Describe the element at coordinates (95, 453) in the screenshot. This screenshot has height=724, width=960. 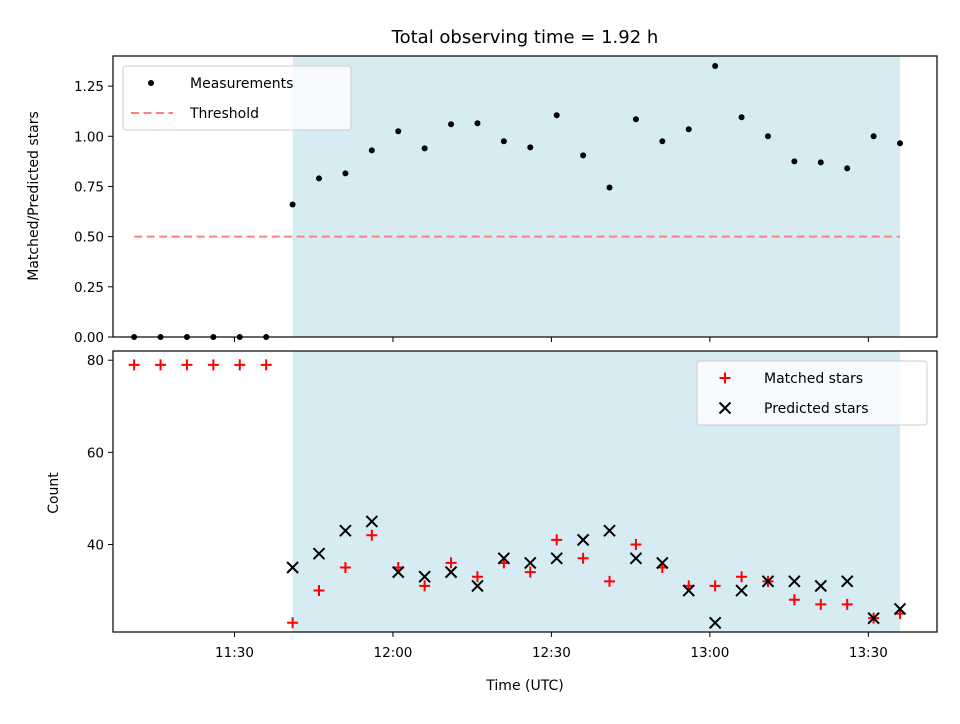
I see `bottom-y-tick-label: 60` at that location.